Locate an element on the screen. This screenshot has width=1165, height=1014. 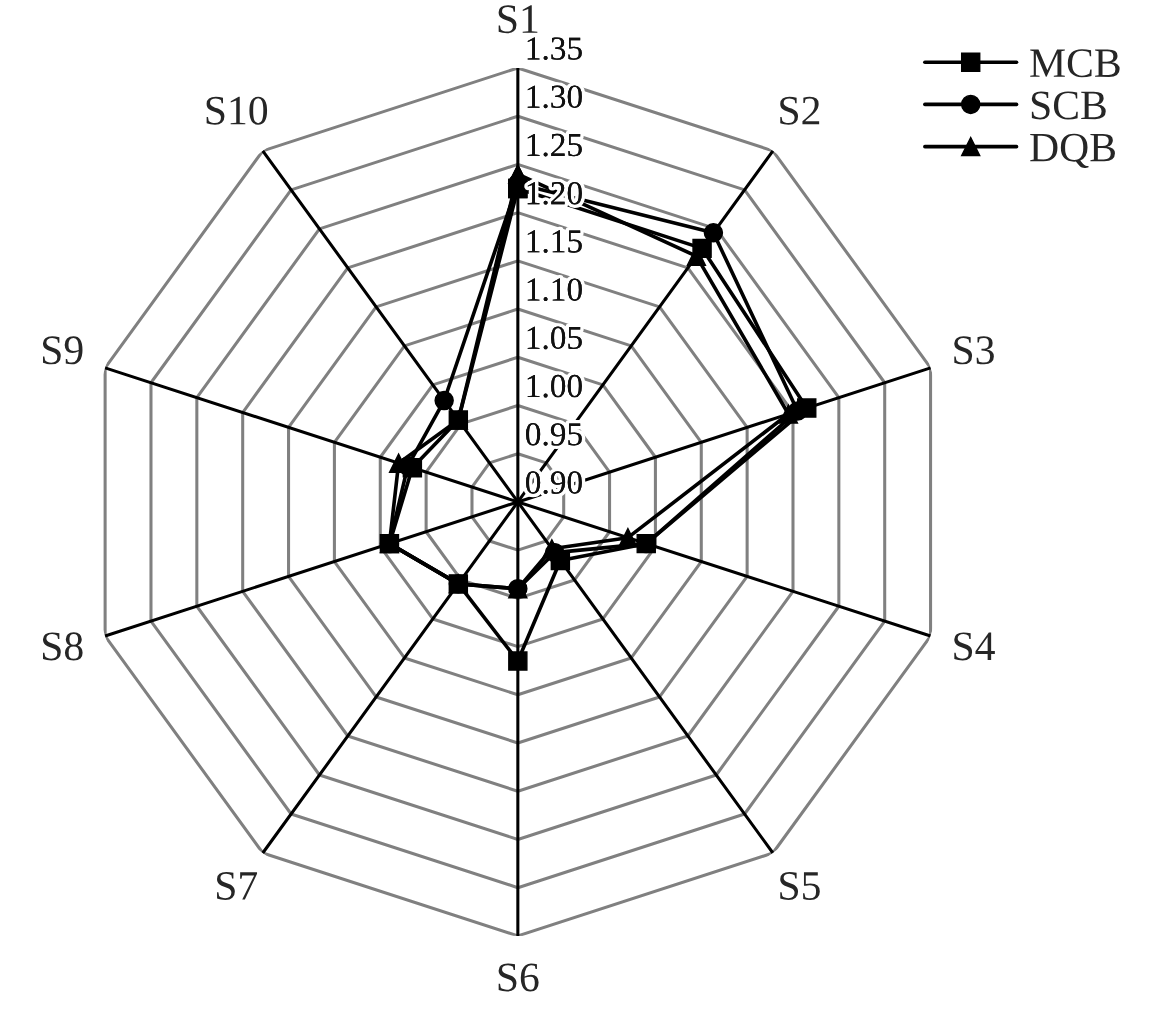
spoke-label: S5 is located at coordinates (800, 885).